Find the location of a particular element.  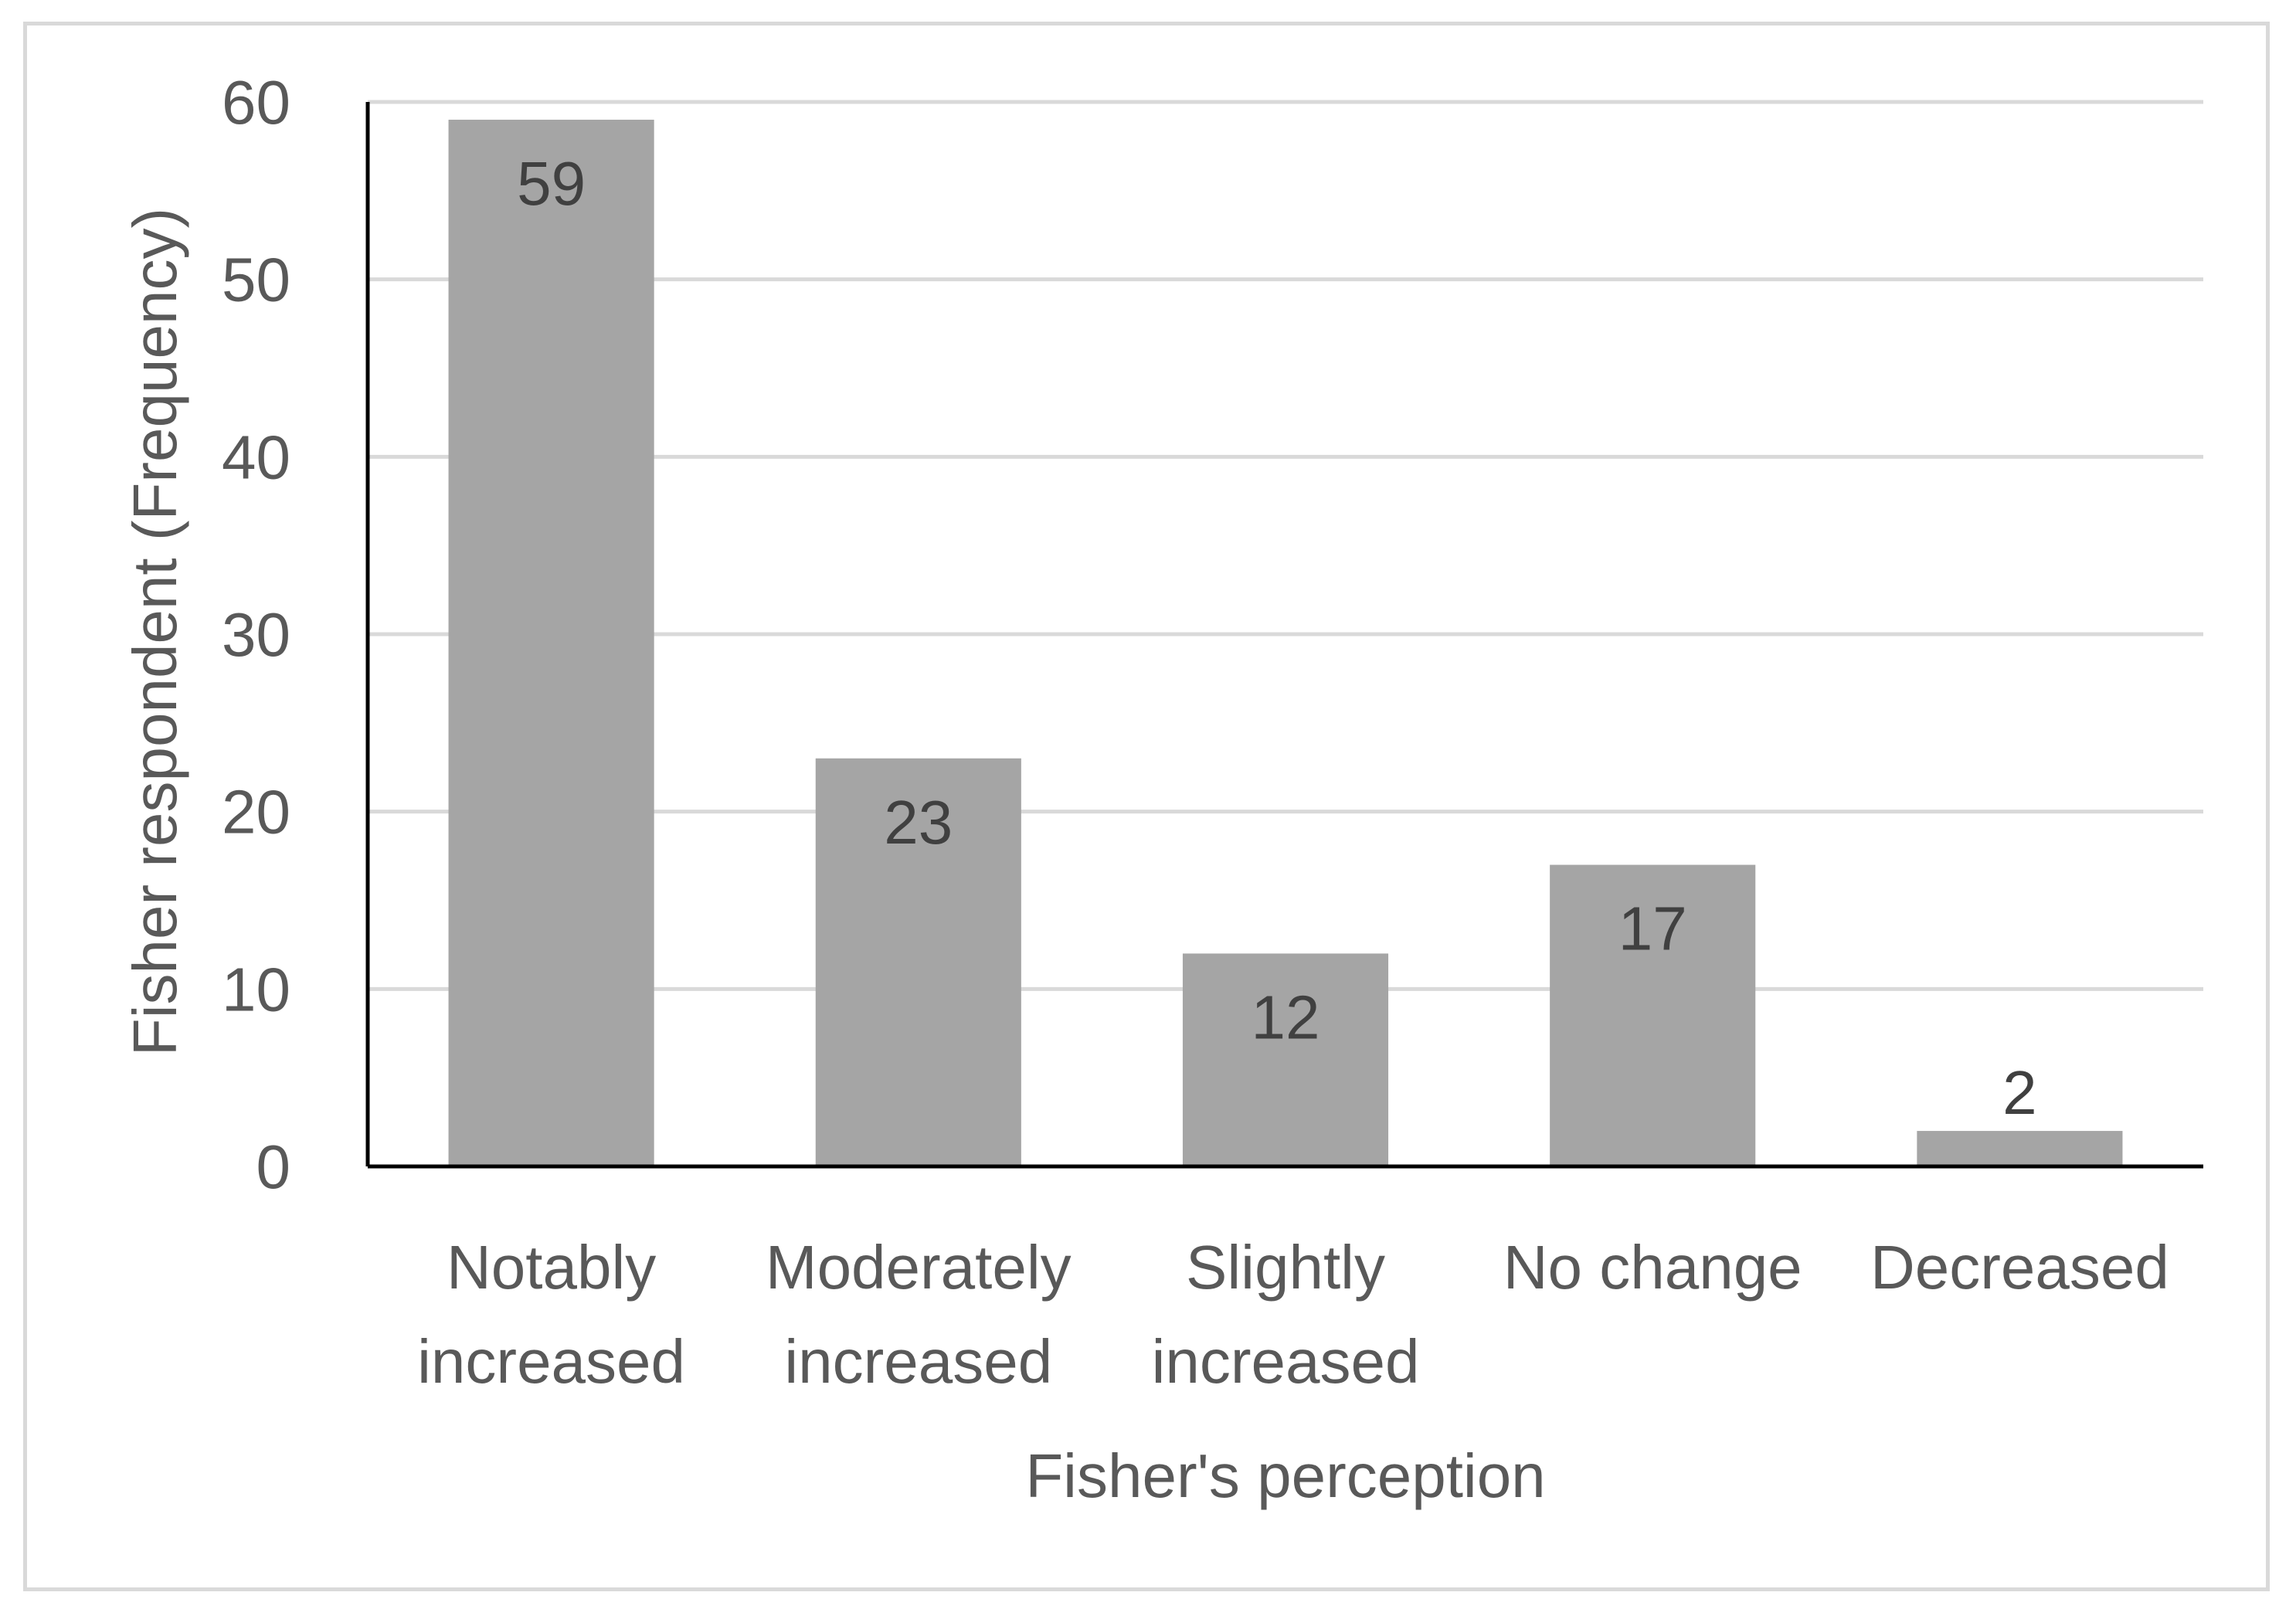

x-tick-label: Notably is located at coordinates (551, 1267).